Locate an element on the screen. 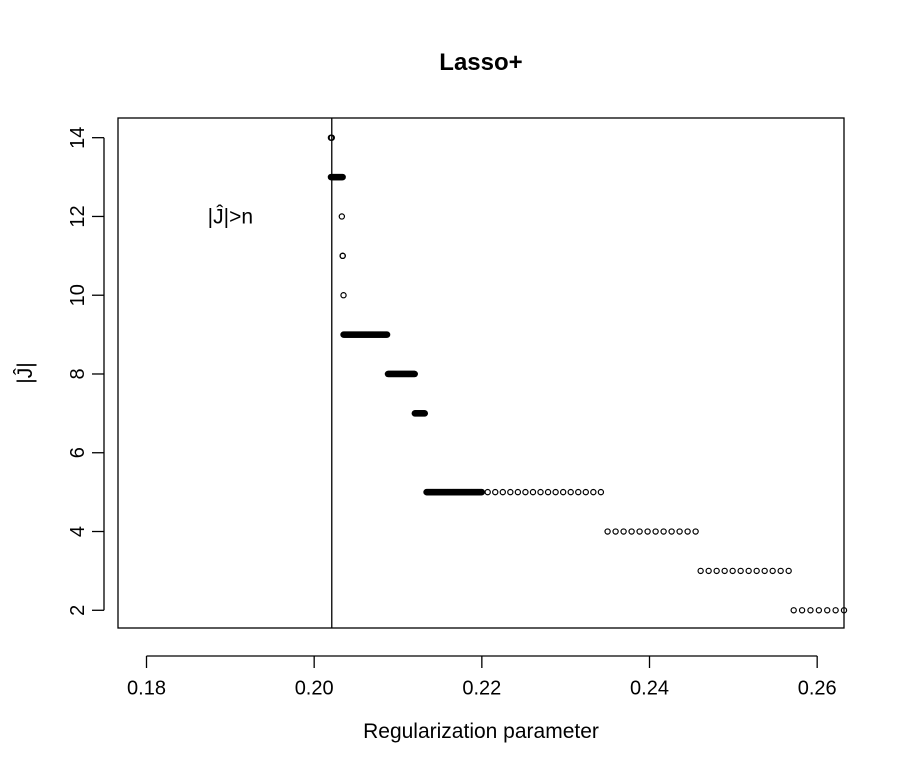 The height and width of the screenshot is (776, 905). y-axis: 2 4 6 8 10 12 14 is located at coordinates (86, 371).